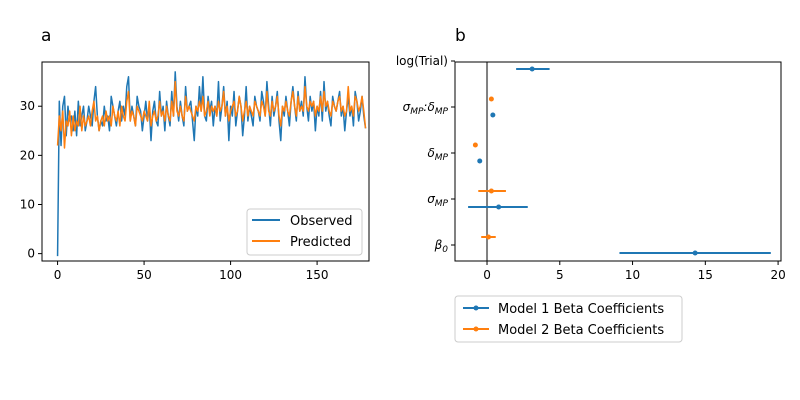 The height and width of the screenshot is (400, 800). What do you see at coordinates (777, 275) in the screenshot?
I see `x-tick-label: 20` at bounding box center [777, 275].